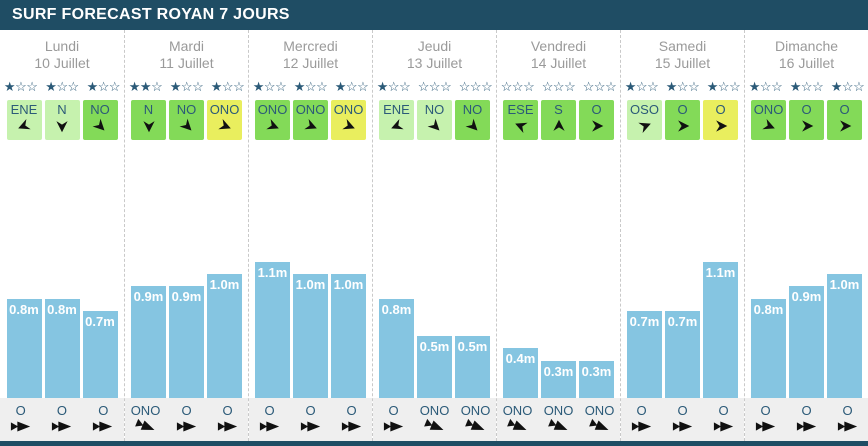 This screenshot has height=446, width=868. What do you see at coordinates (434, 443) in the screenshot?
I see `bottom-border-bar` at bounding box center [434, 443].